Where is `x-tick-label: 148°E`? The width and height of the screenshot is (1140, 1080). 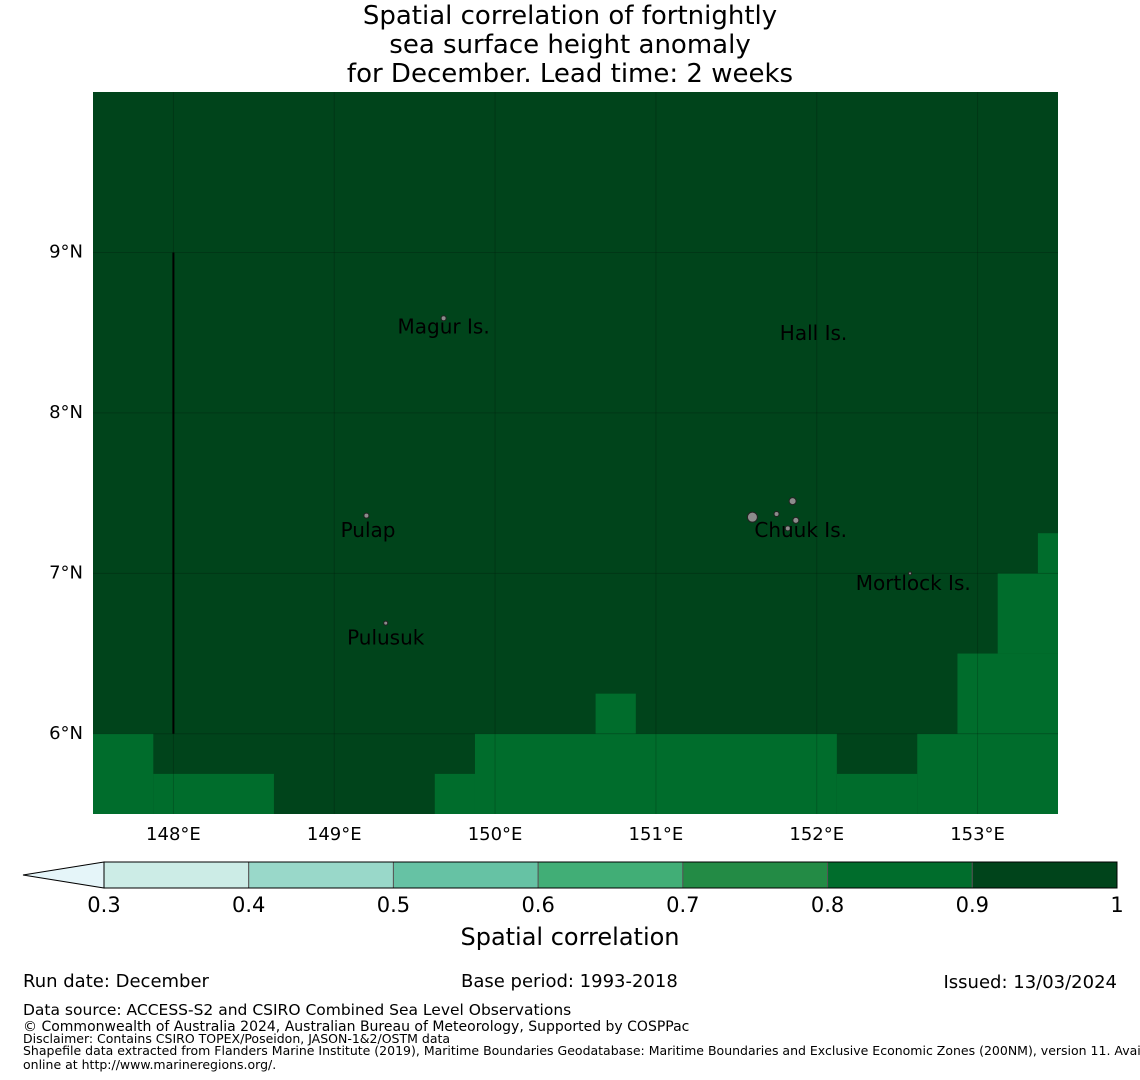 x-tick-label: 148°E is located at coordinates (173, 834).